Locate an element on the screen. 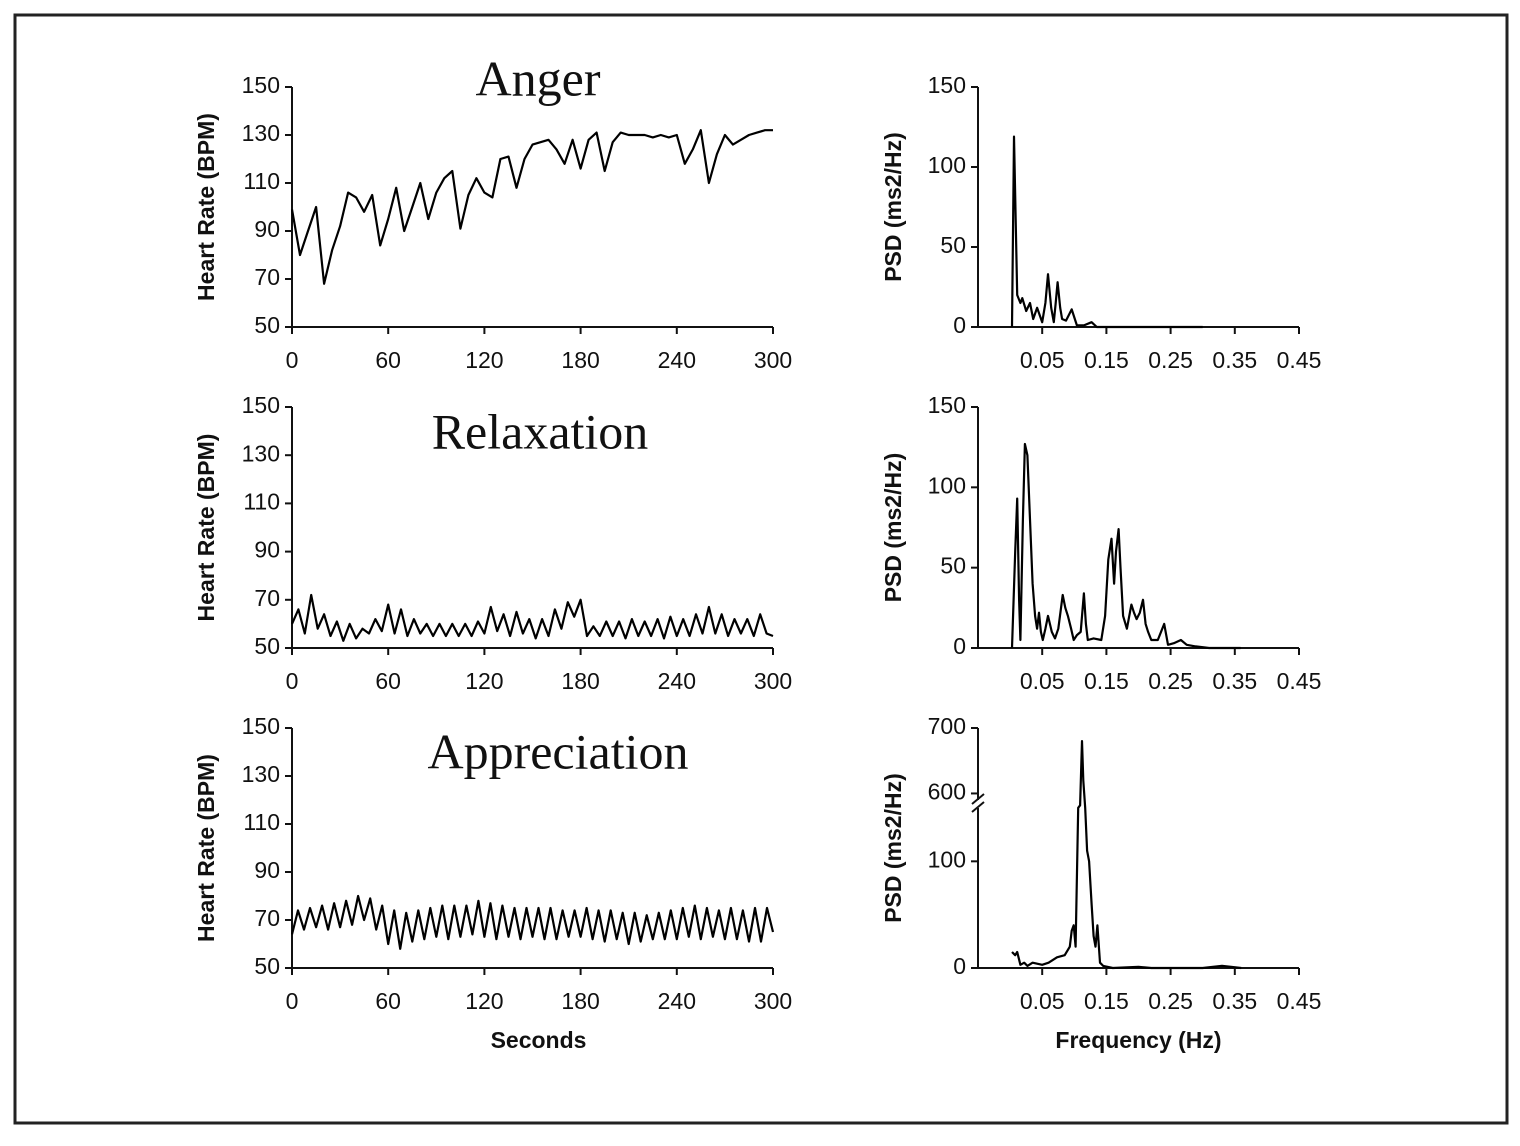  y-tick-label: 600 is located at coordinates (947, 792).